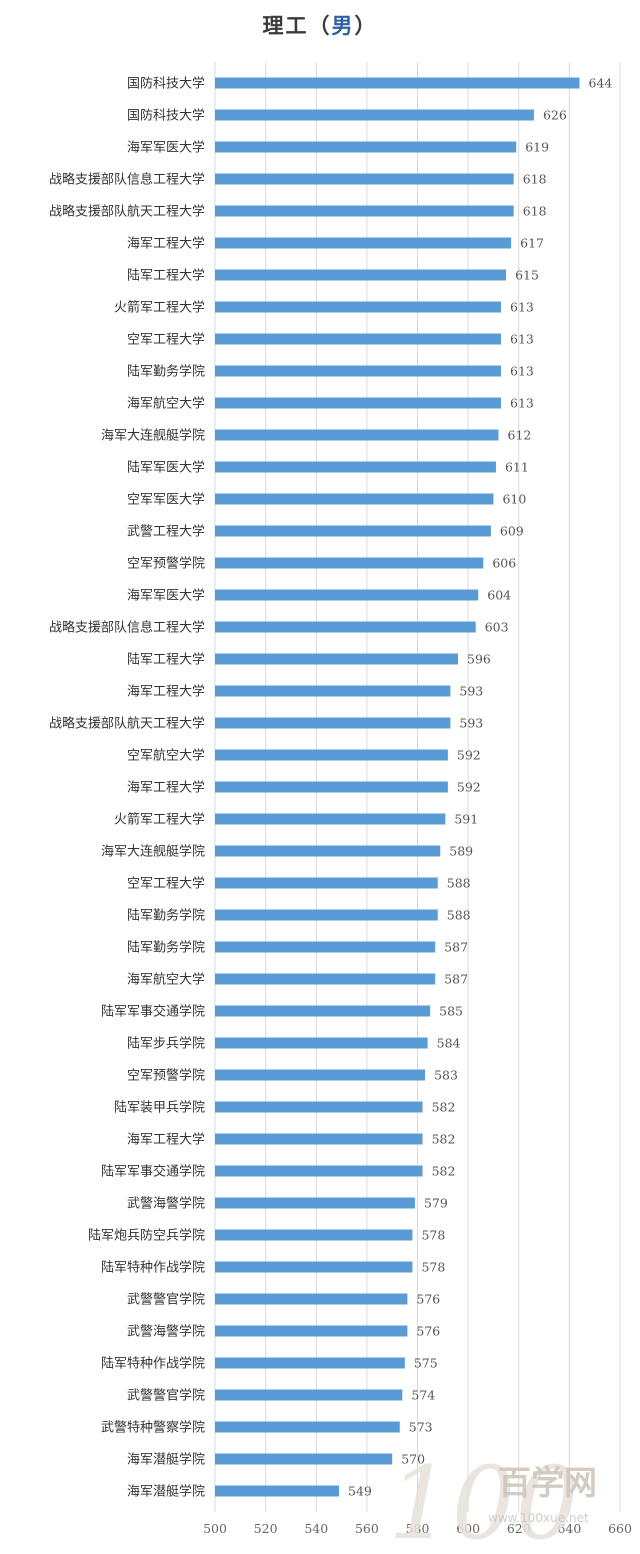  What do you see at coordinates (449, 1043) in the screenshot?
I see `data-label: 584` at bounding box center [449, 1043].